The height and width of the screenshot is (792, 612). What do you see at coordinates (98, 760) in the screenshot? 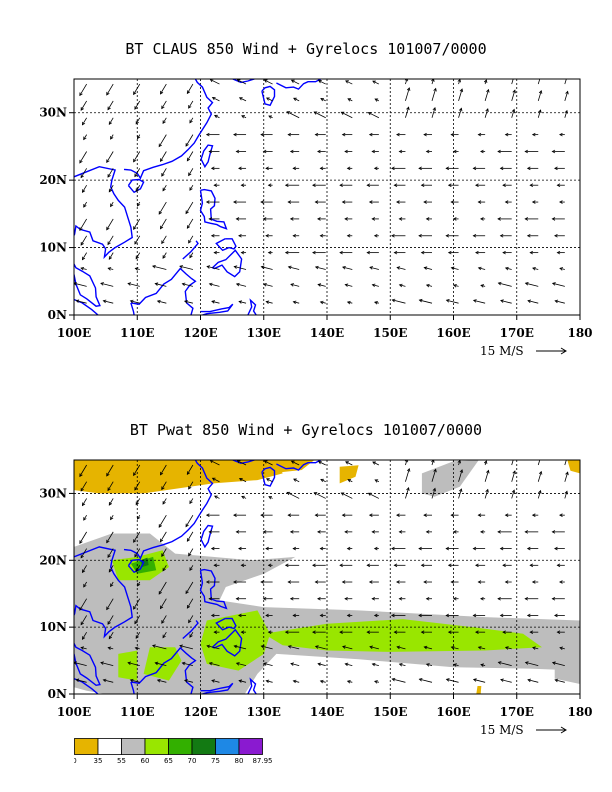
I see `colorbar-label: 35` at bounding box center [98, 760].